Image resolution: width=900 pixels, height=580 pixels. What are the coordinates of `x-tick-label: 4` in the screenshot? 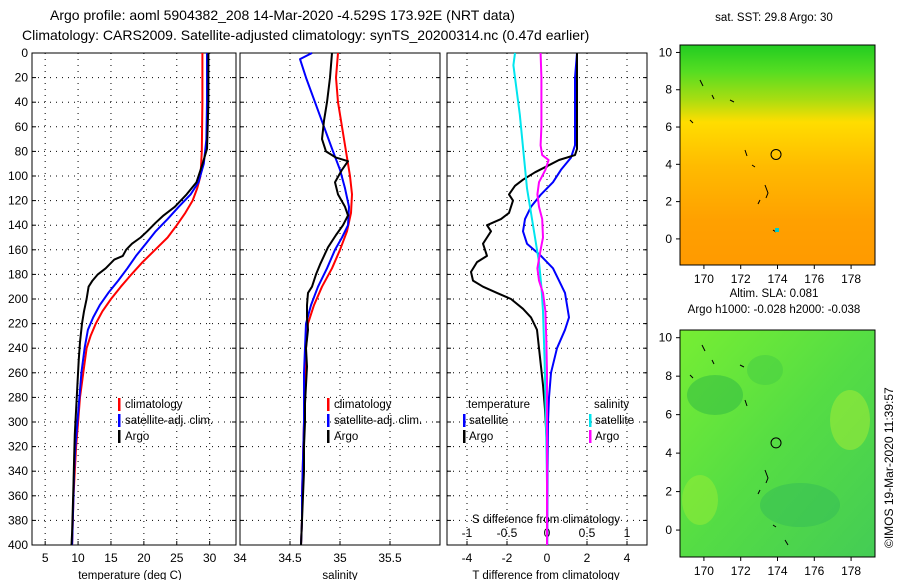 It's located at (627, 558).